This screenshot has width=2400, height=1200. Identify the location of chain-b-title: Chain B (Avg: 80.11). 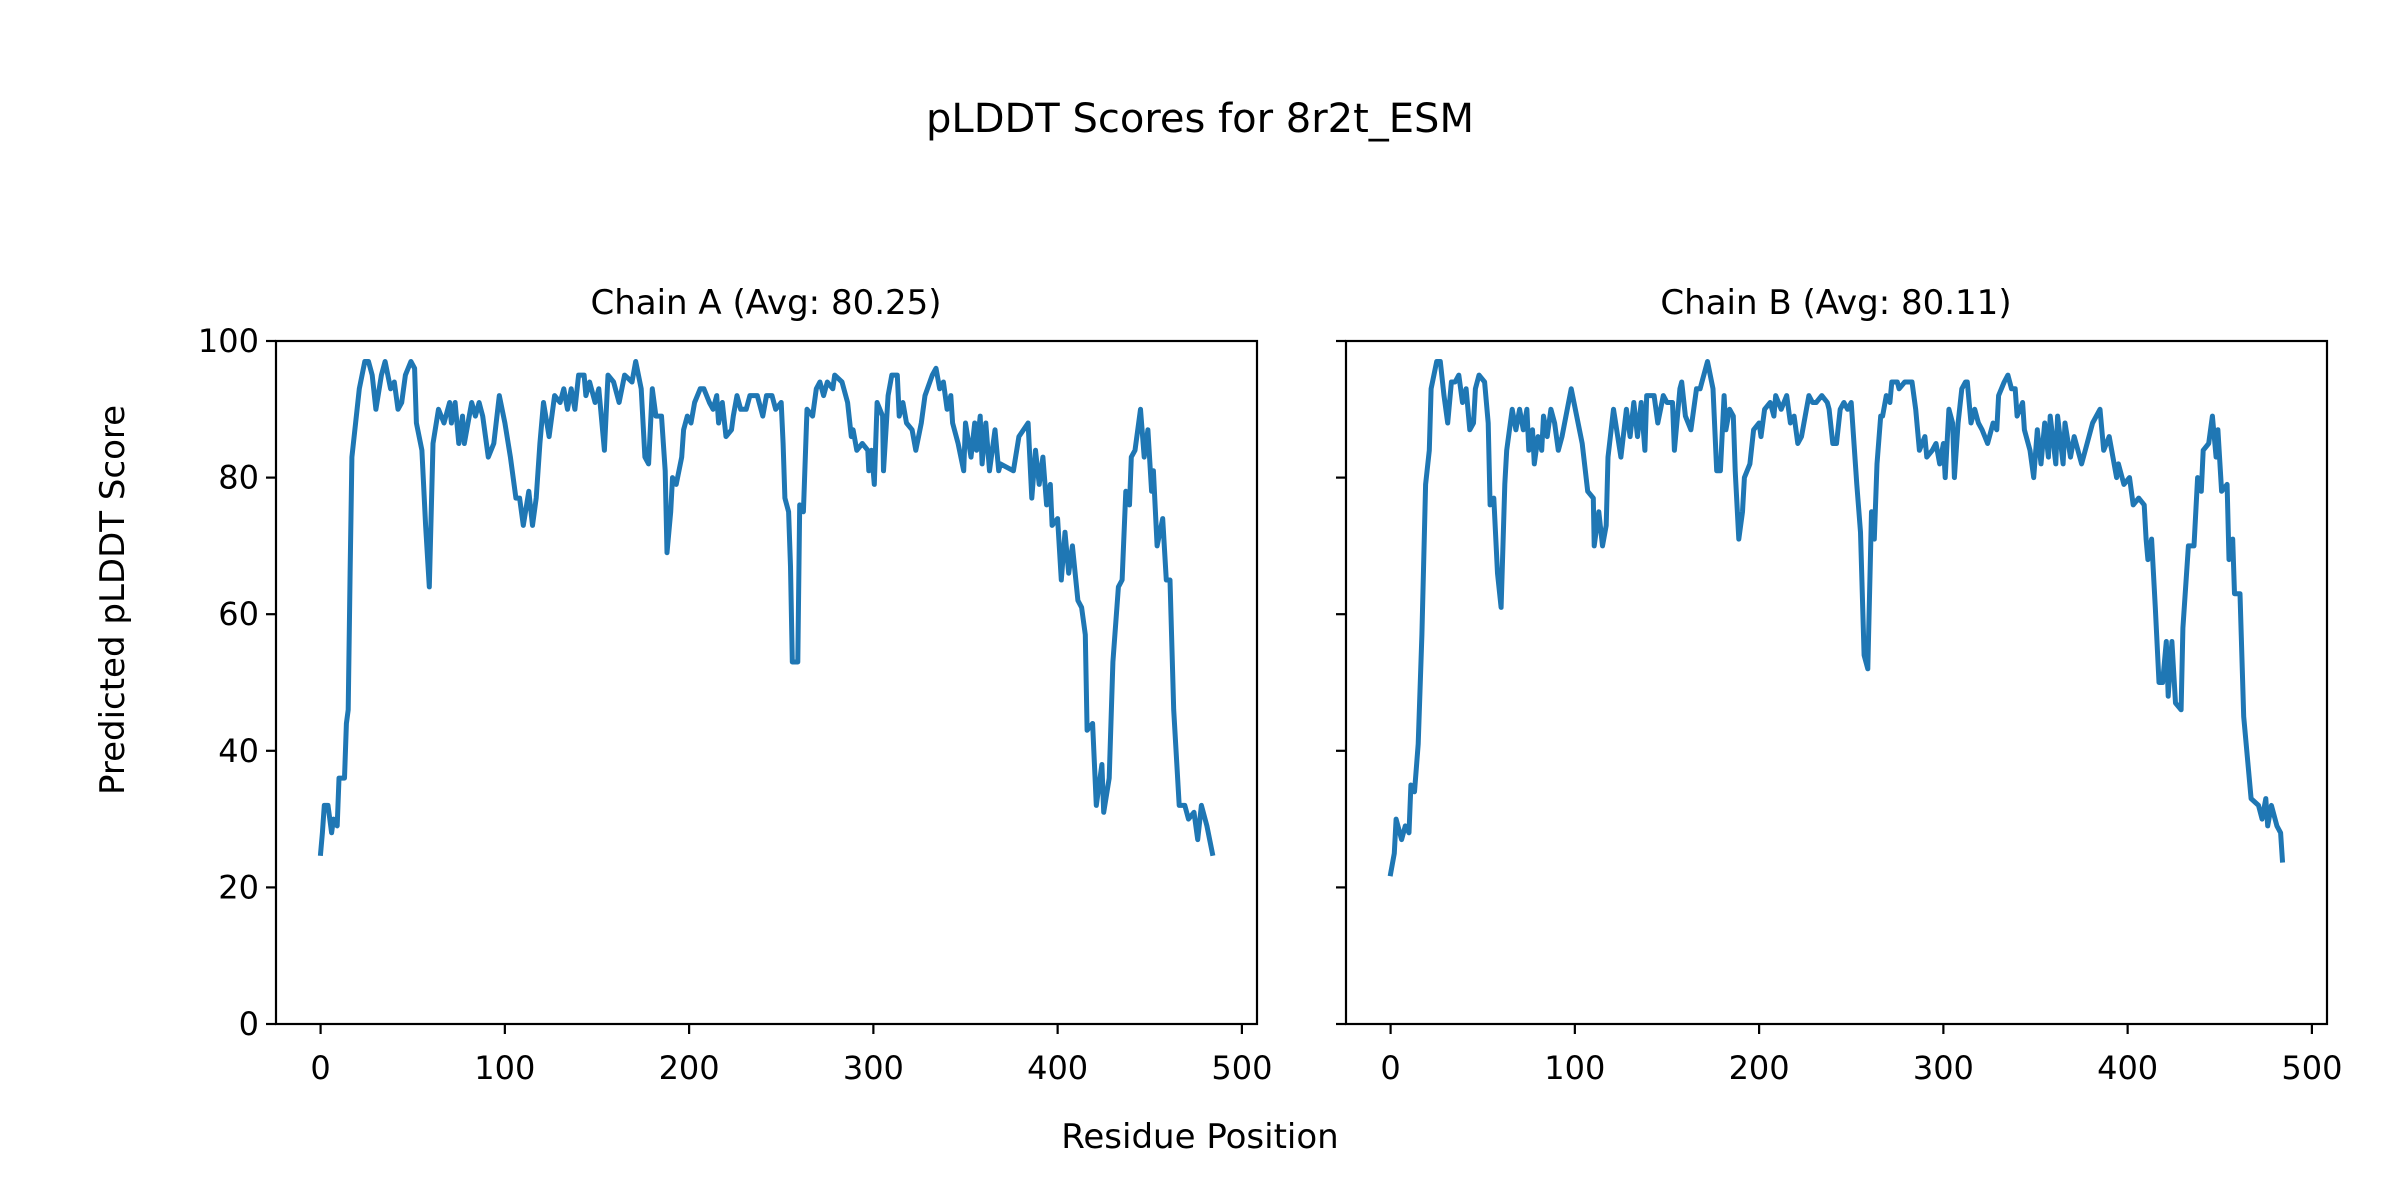
(1835, 303).